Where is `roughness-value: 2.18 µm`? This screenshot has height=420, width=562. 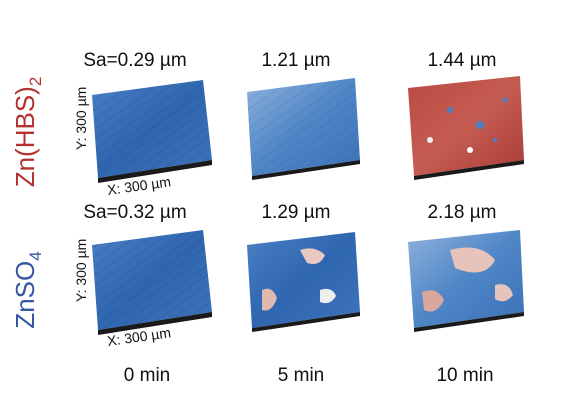
roughness-value: 2.18 µm is located at coordinates (461, 212).